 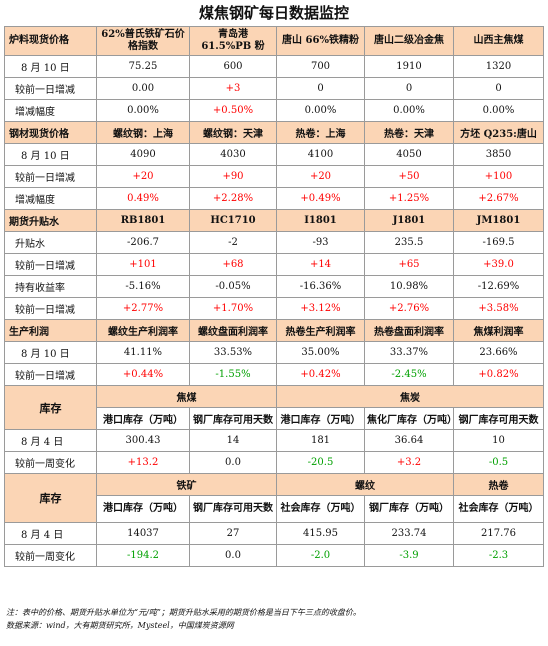 I want to click on column-header: 青岛港 61.5%PB 粉, so click(x=233, y=41).